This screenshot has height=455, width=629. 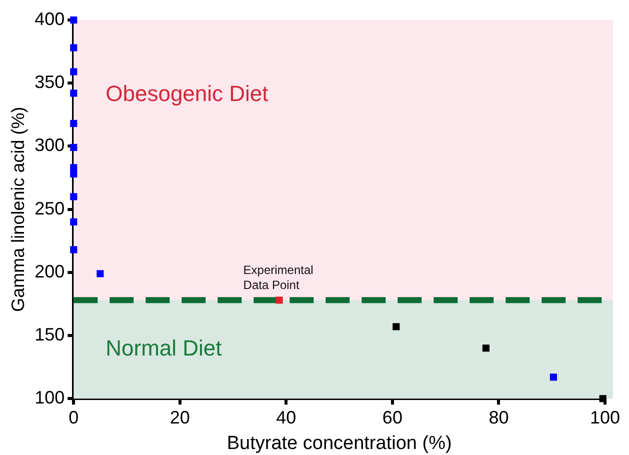 I want to click on y-tick-label: 150, so click(x=49, y=334).